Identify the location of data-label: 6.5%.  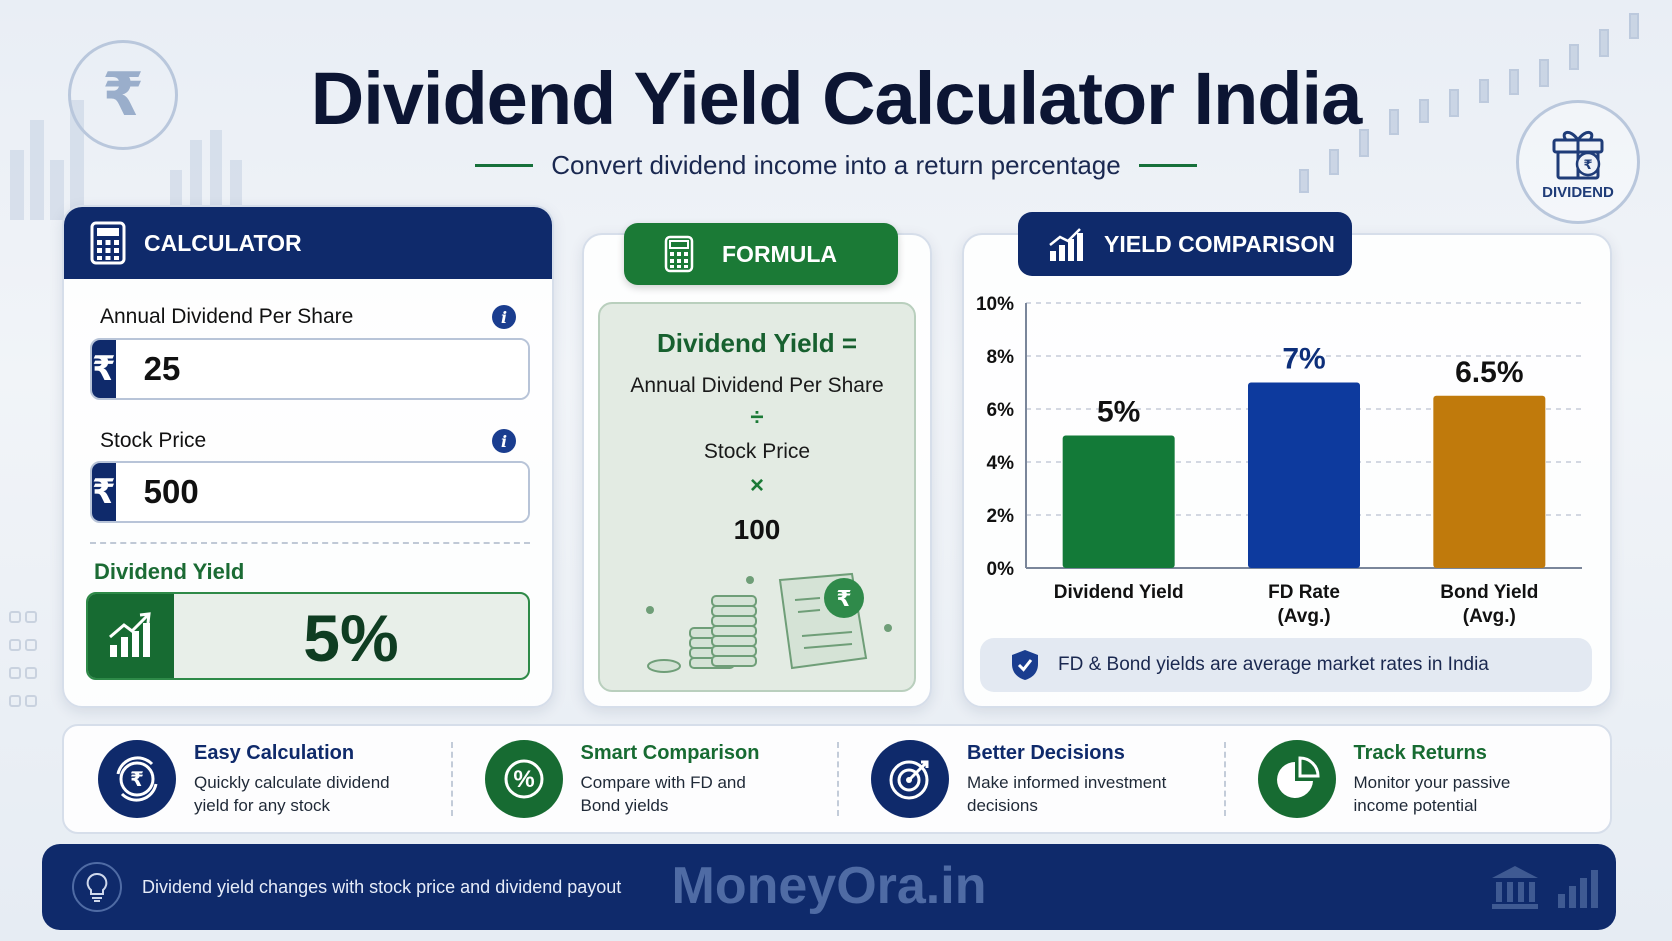
(1489, 372).